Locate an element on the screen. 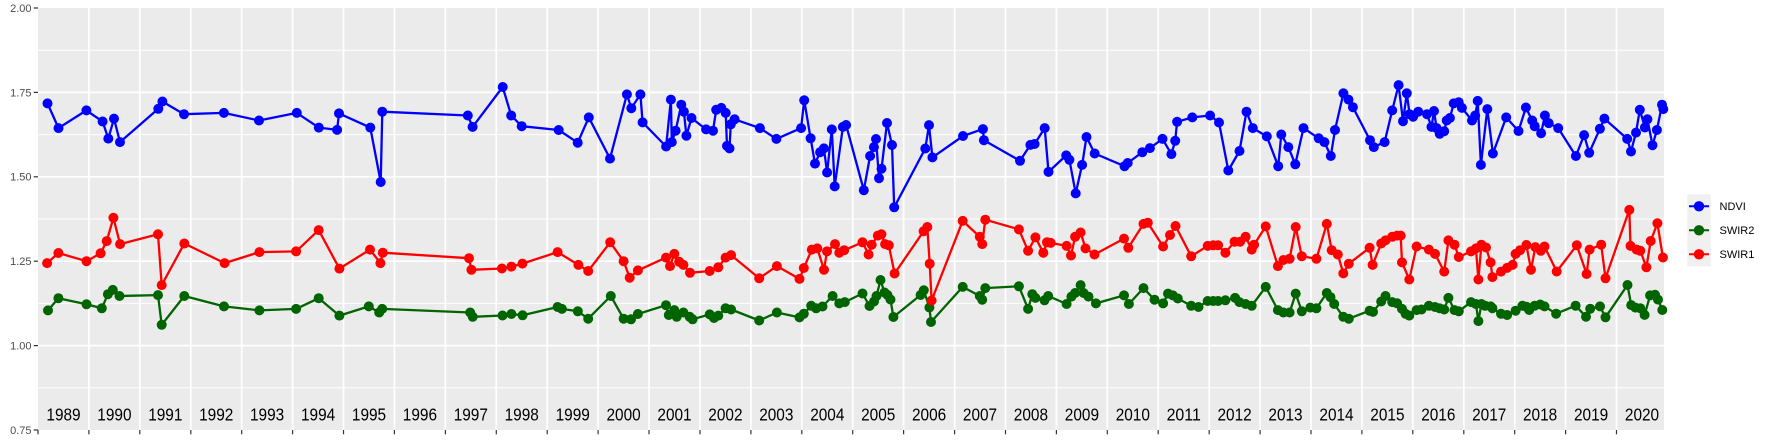 This screenshot has height=442, width=1773. svg-text: 2019 is located at coordinates (1591, 414).